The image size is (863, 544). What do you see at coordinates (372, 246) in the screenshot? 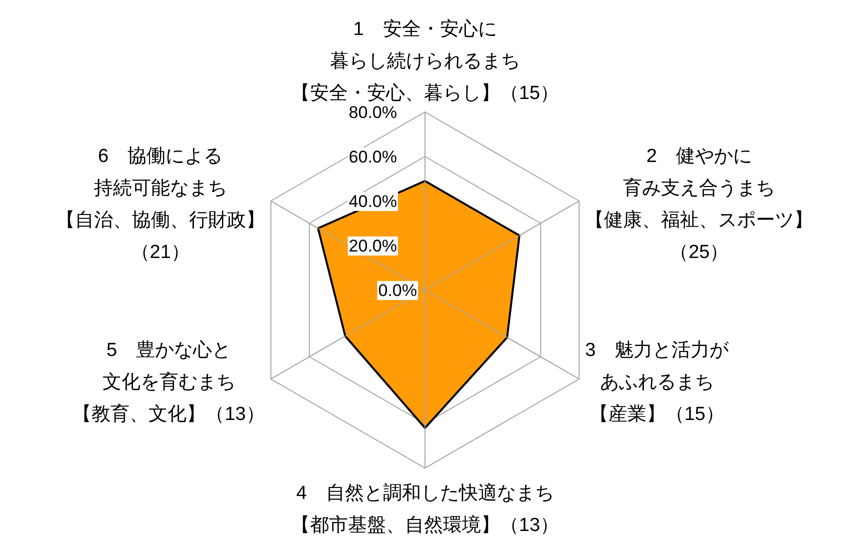
I see `y-tick-label: 20.0%` at bounding box center [372, 246].